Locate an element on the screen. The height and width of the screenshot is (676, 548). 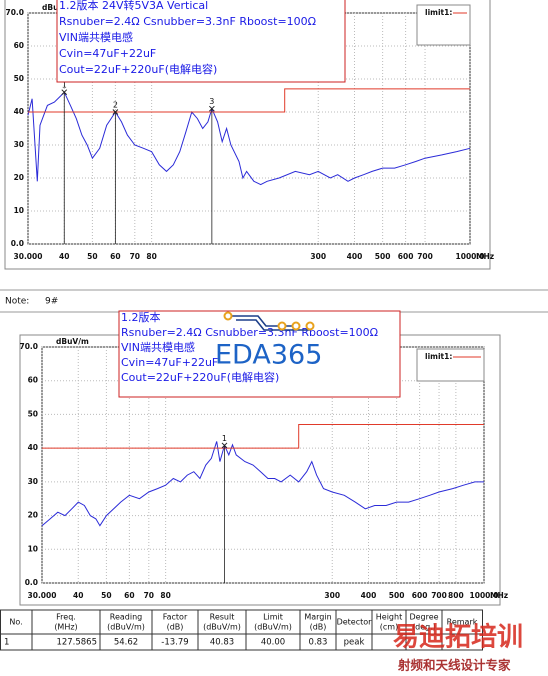
table-header: Freq. is located at coordinates (66, 617).